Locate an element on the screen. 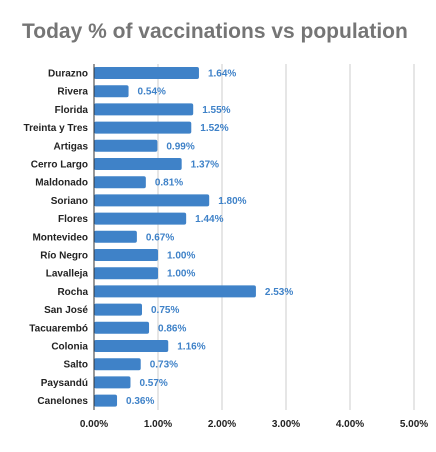 The height and width of the screenshot is (452, 436). data-label: 0.99% is located at coordinates (180, 146).